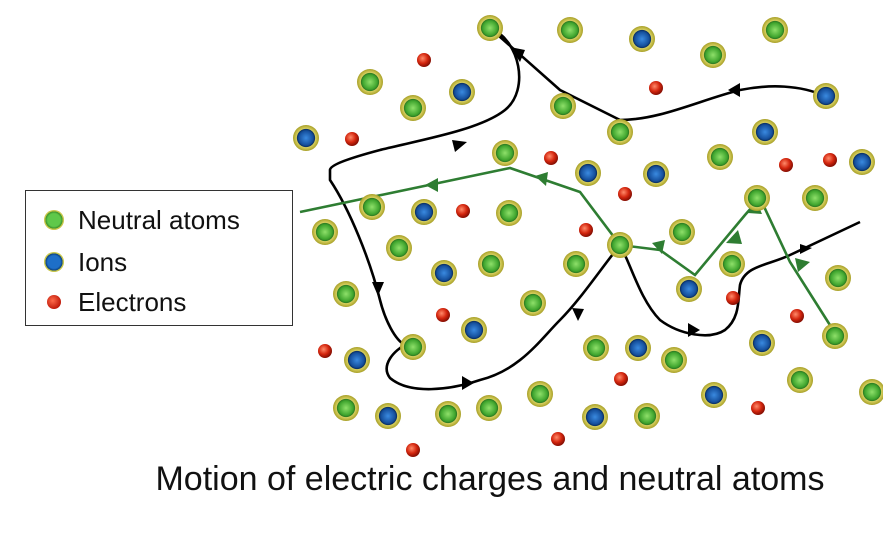  What do you see at coordinates (54, 262) in the screenshot?
I see `ion-swatch` at bounding box center [54, 262].